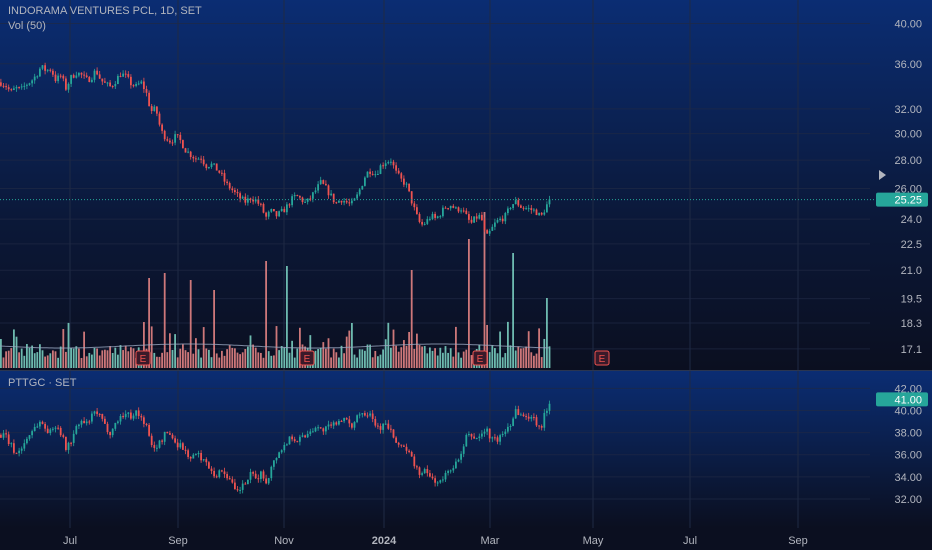 This screenshot has height=550, width=932. I want to click on main-symbol-legend: INDORAMA VENTURES PCL, 1D, SET, so click(105, 11).